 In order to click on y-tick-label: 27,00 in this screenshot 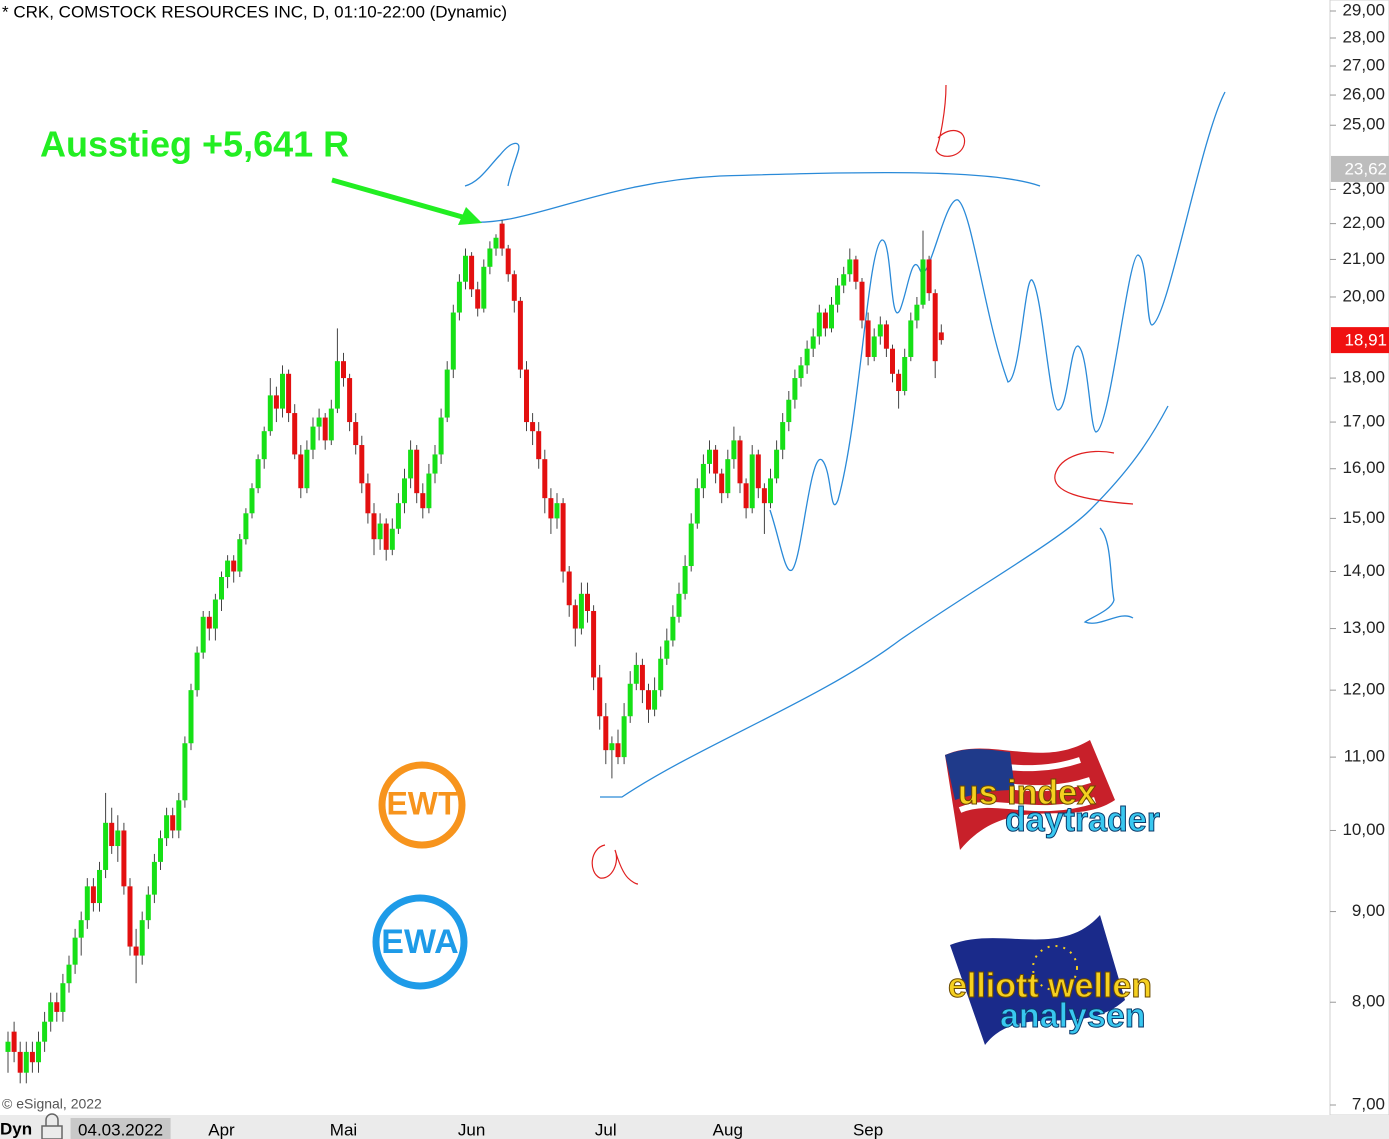, I will do `click(1363, 64)`.